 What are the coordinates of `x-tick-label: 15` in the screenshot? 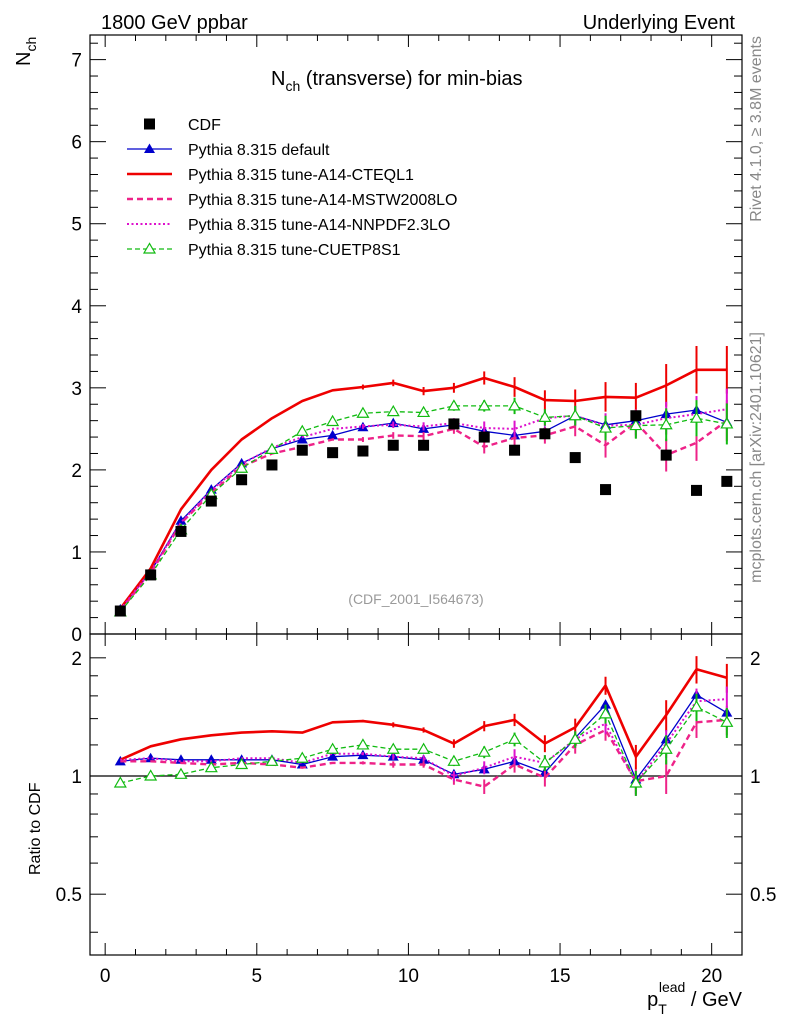 It's located at (559, 976).